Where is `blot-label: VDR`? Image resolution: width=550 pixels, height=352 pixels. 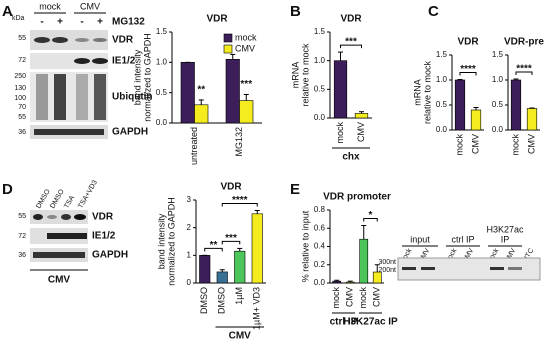 blot-label: VDR is located at coordinates (123, 40).